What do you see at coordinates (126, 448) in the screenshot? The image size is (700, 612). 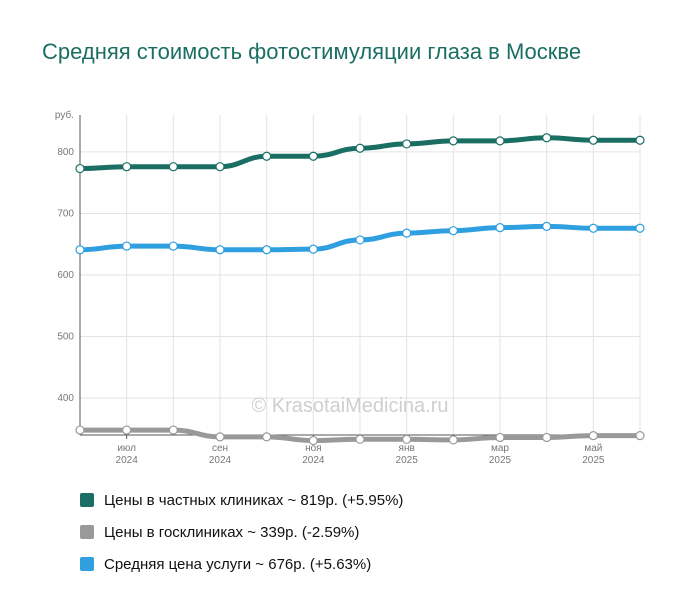 I see `x-tick-month: июл` at bounding box center [126, 448].